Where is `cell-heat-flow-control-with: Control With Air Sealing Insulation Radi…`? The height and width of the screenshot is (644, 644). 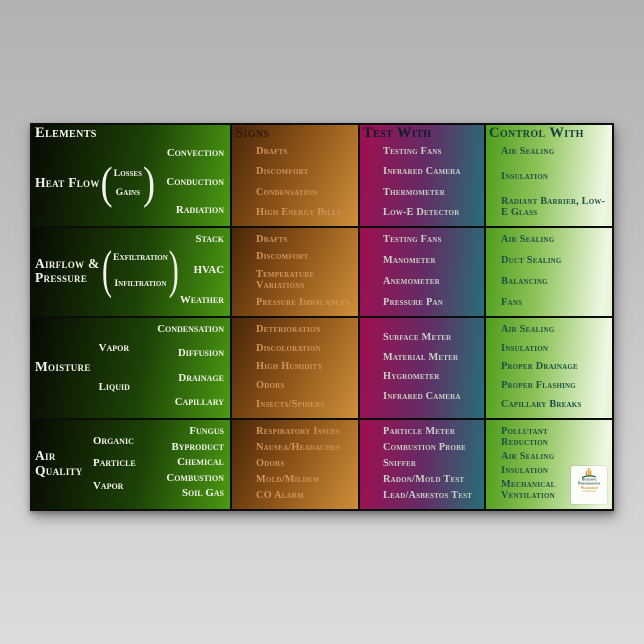
cell-heat-flow-control-with: Control With Air Sealing Insulation Radi… is located at coordinates (549, 175).